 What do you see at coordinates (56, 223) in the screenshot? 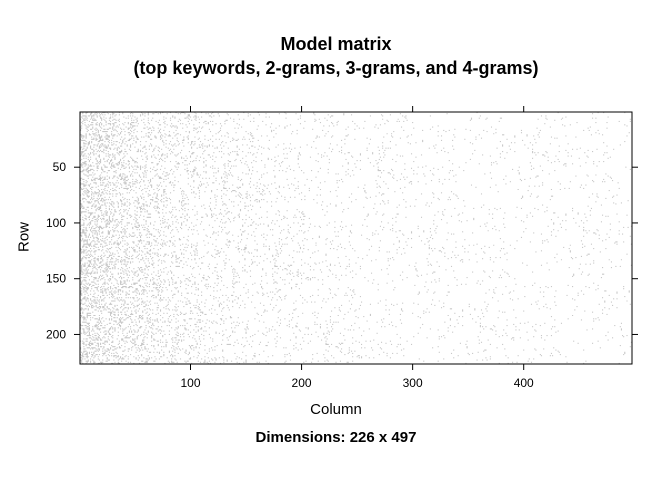
I see `y-tick-label: 100` at bounding box center [56, 223].